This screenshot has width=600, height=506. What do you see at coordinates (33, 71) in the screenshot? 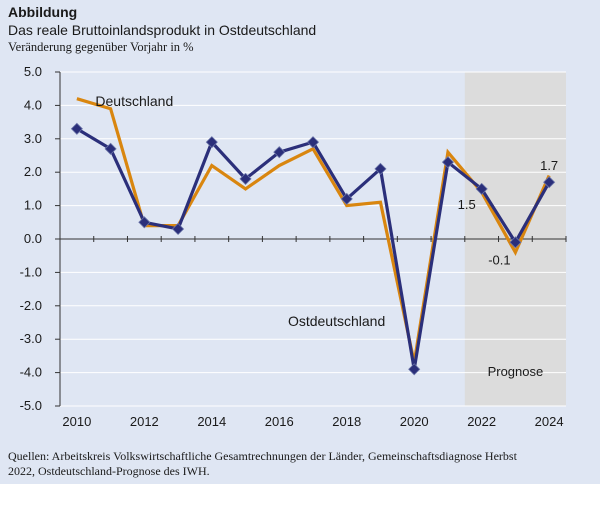
I see `y-tick-label: 5.0` at bounding box center [33, 71].